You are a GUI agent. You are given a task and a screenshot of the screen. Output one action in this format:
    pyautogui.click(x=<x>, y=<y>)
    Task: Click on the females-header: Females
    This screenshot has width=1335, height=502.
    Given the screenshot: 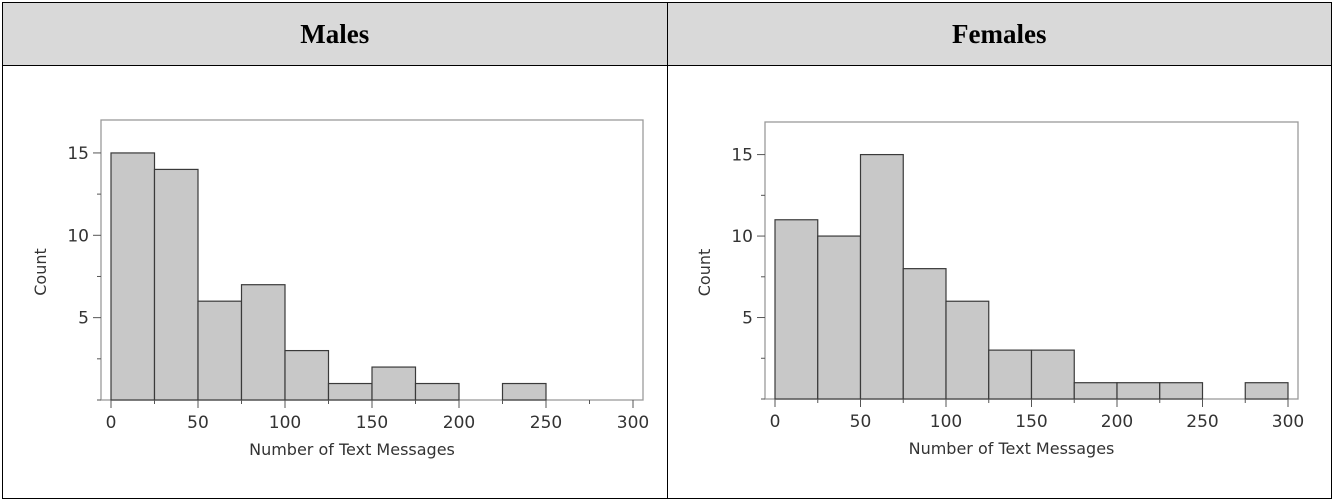 What is the action you would take?
    pyautogui.click(x=999, y=34)
    